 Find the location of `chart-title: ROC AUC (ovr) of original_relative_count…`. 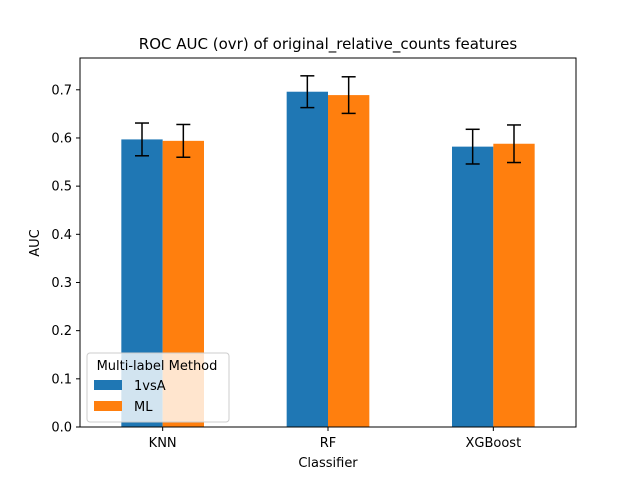

chart-title: ROC AUC (ovr) of original_relative_count… is located at coordinates (328, 44).